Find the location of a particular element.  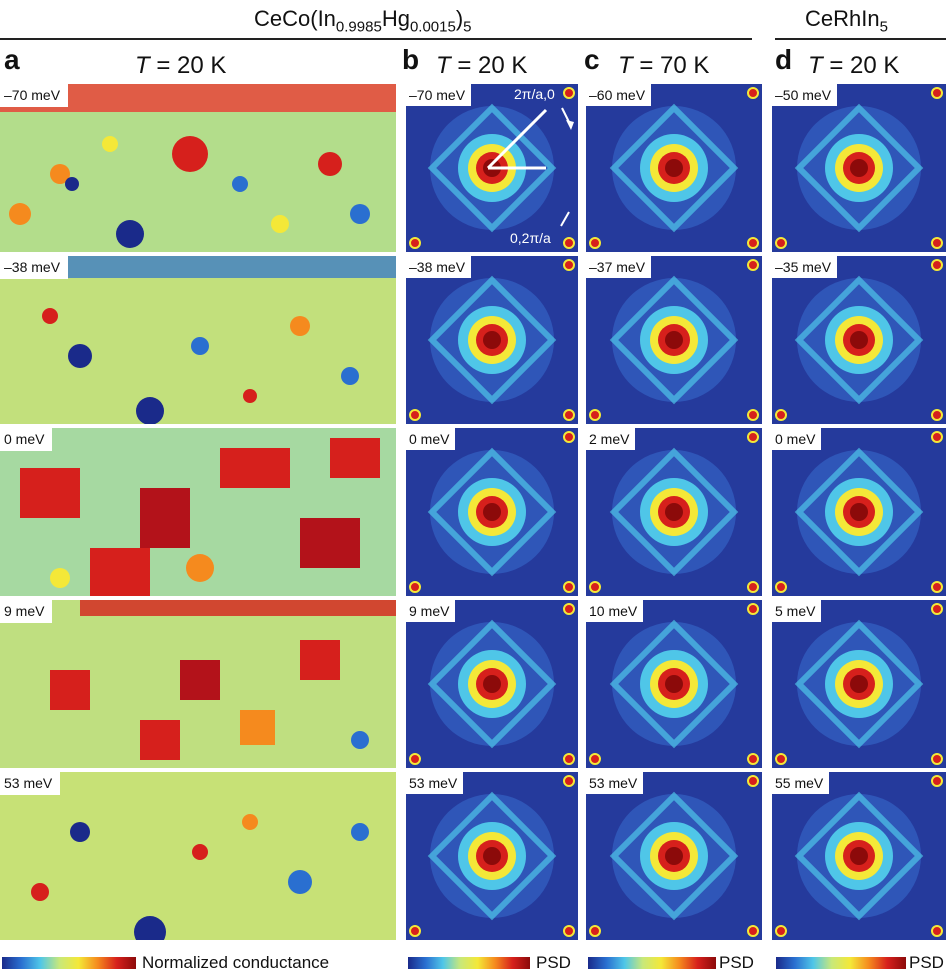

panel-temp-c: T = 70 K is located at coordinates (664, 65).